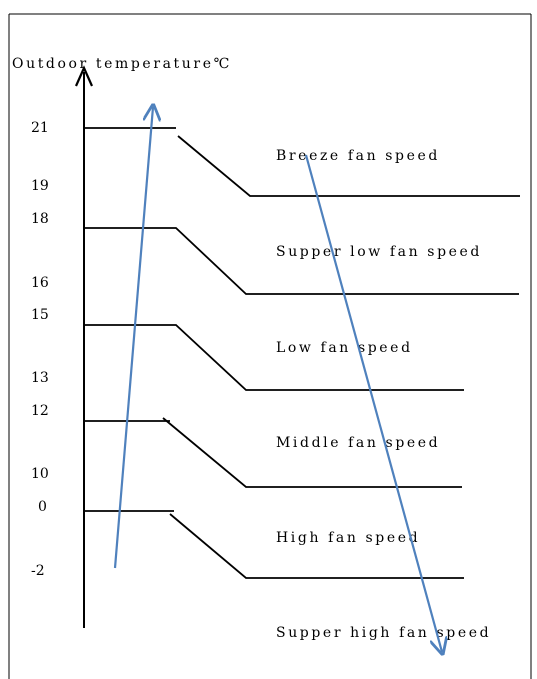 This screenshot has height=679, width=537. I want to click on tick-label-10: 10, so click(40, 474).